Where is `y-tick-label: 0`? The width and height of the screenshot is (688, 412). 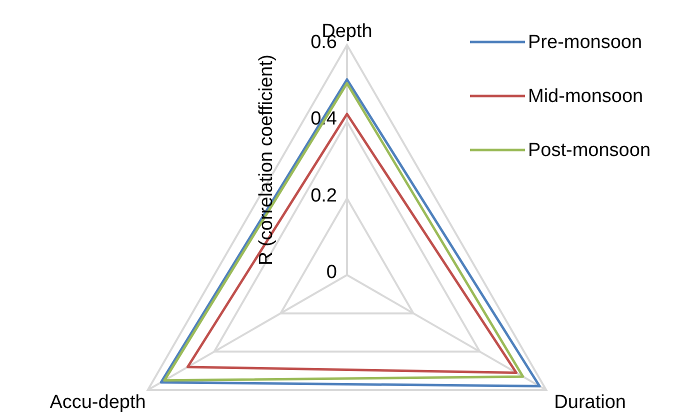
y-tick-label: 0 is located at coordinates (331, 272).